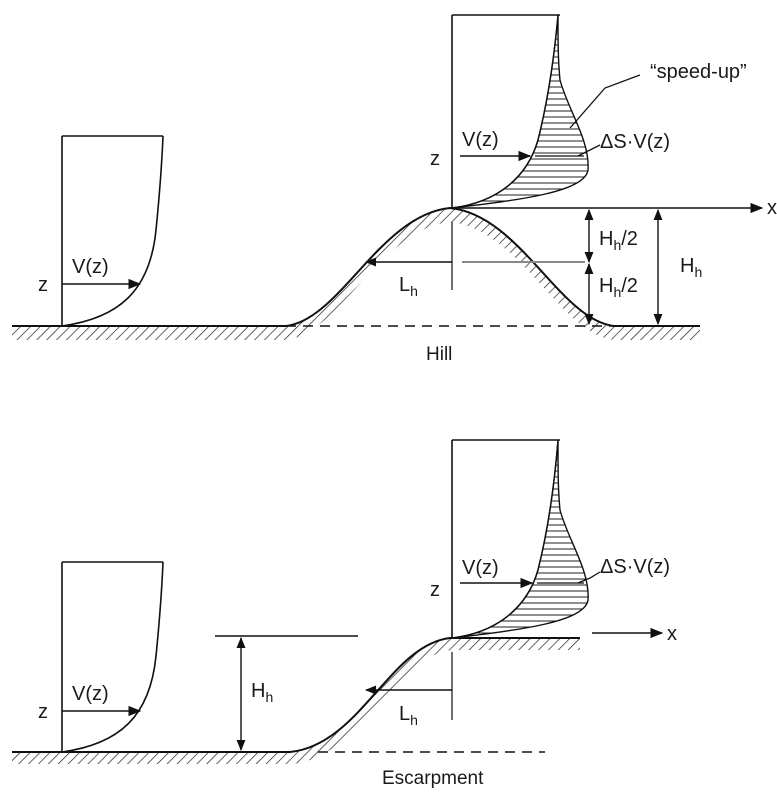 The image size is (777, 794). What do you see at coordinates (112, 657) in the screenshot?
I see `escarpment-upstream-profile` at bounding box center [112, 657].